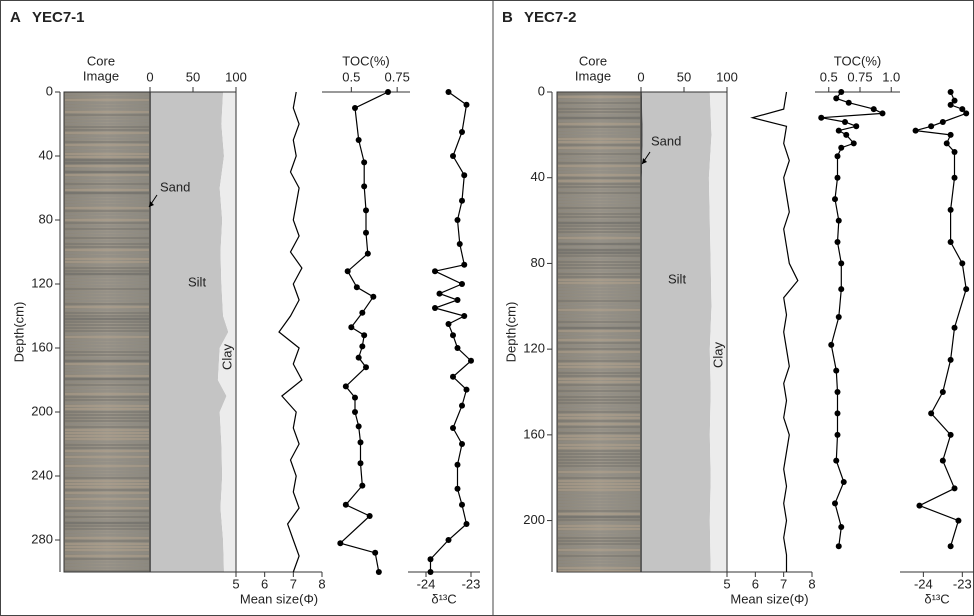 This screenshot has height=616, width=974. Describe the element at coordinates (175, 186) in the screenshot. I see `series-name: Sand` at that location.